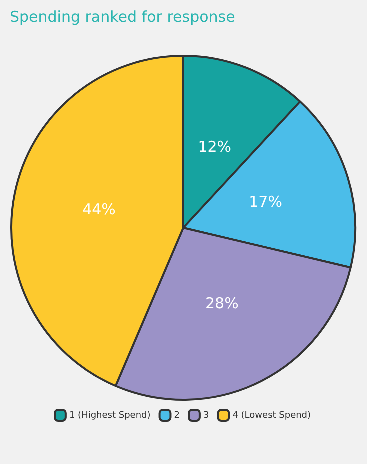 Image resolution: width=367 pixels, height=464 pixels. What do you see at coordinates (123, 17) in the screenshot?
I see `chart-title: Spending ranked for response` at bounding box center [123, 17].